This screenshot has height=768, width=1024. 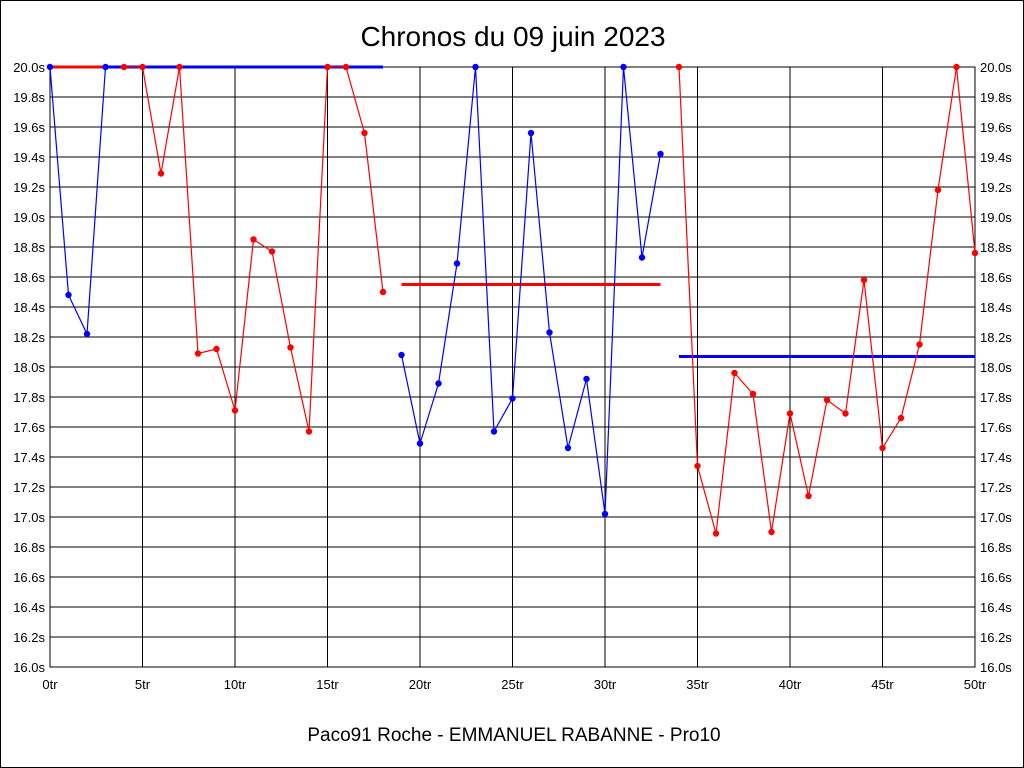 I want to click on x-tick-label: 20tr, so click(x=420, y=684).